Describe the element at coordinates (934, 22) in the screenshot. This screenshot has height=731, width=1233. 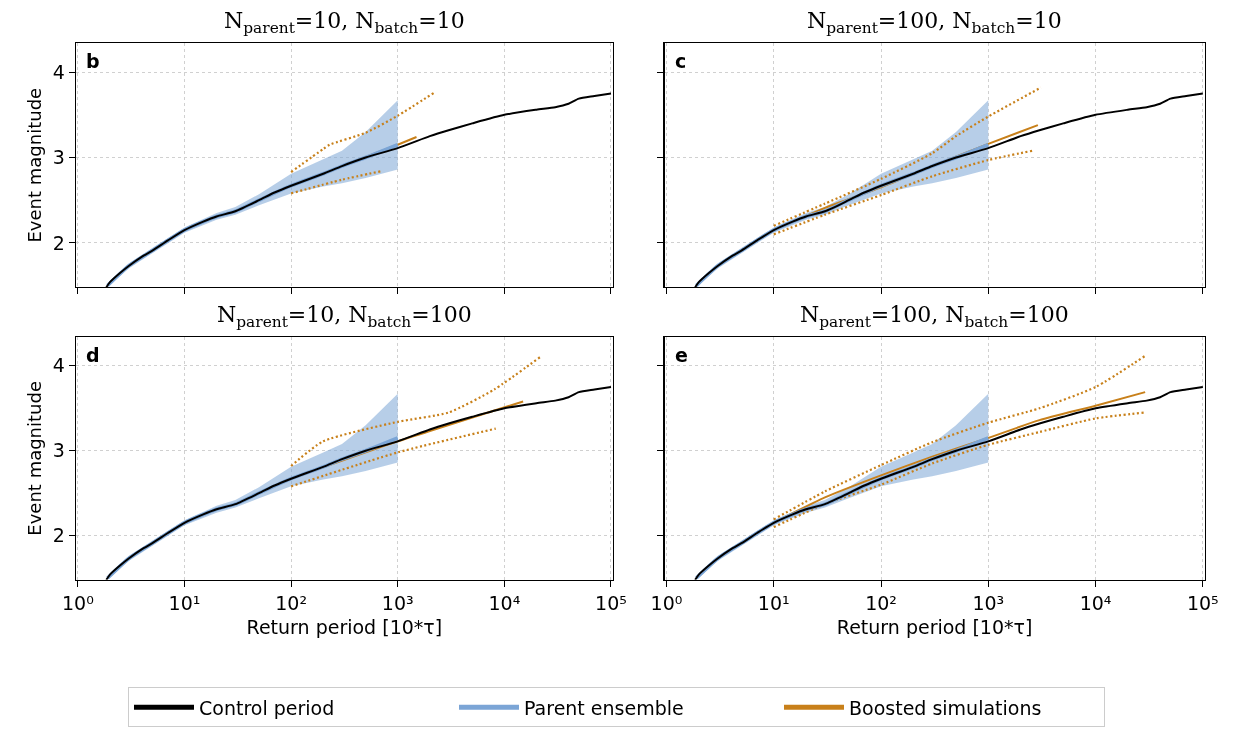
I see `chart-title: N$_{parent}$=100, N$_{batch}$=10` at that location.